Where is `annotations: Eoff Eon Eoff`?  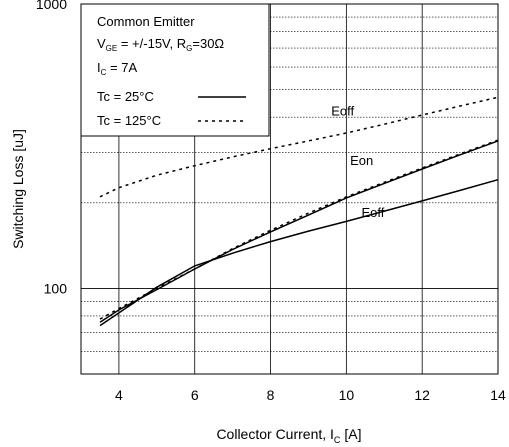
annotations: Eoff Eon Eoff is located at coordinates (358, 162).